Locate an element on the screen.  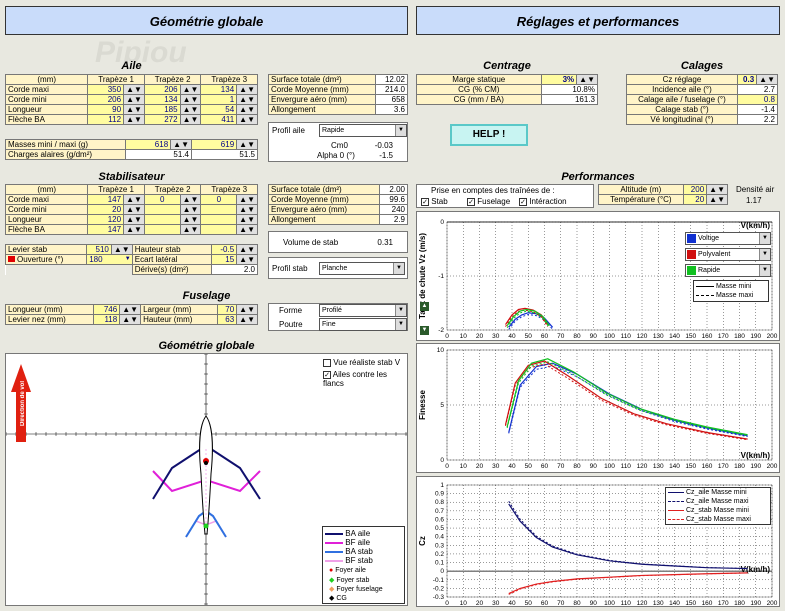
fus-largeur-input: 70 is located at coordinates (227, 309).